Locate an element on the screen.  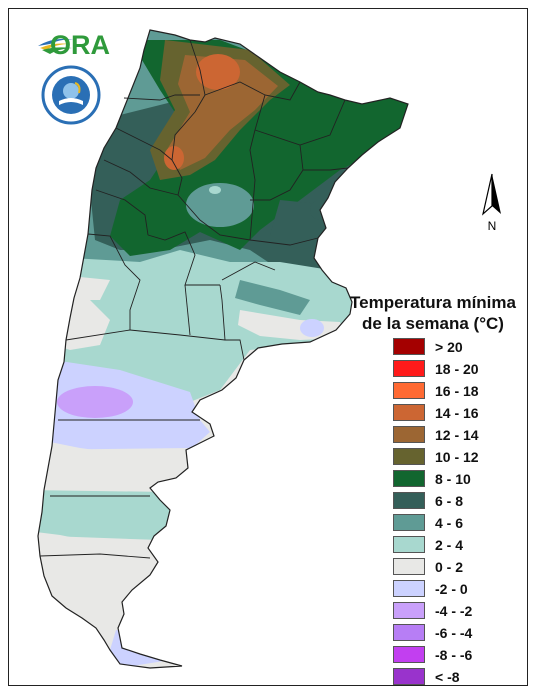
svg-text: N is located at coordinates (492, 226).